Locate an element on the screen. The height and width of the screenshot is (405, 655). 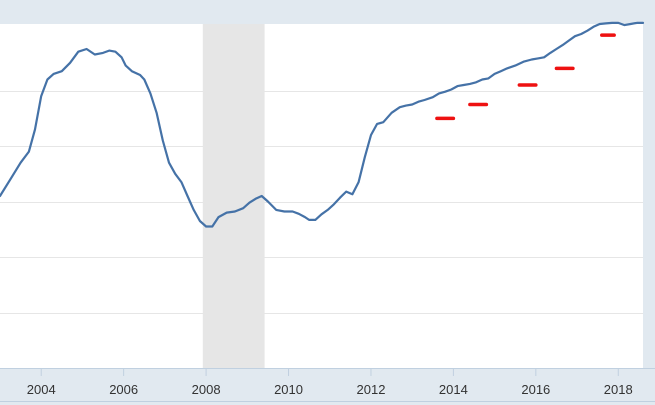
x-tick-label: 2010 is located at coordinates (288, 389).